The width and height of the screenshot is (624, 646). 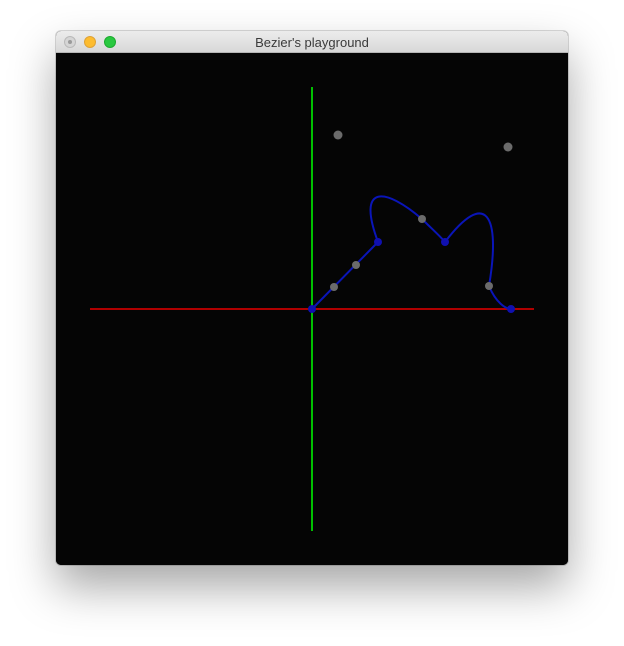 I want to click on close-button, so click(x=70, y=42).